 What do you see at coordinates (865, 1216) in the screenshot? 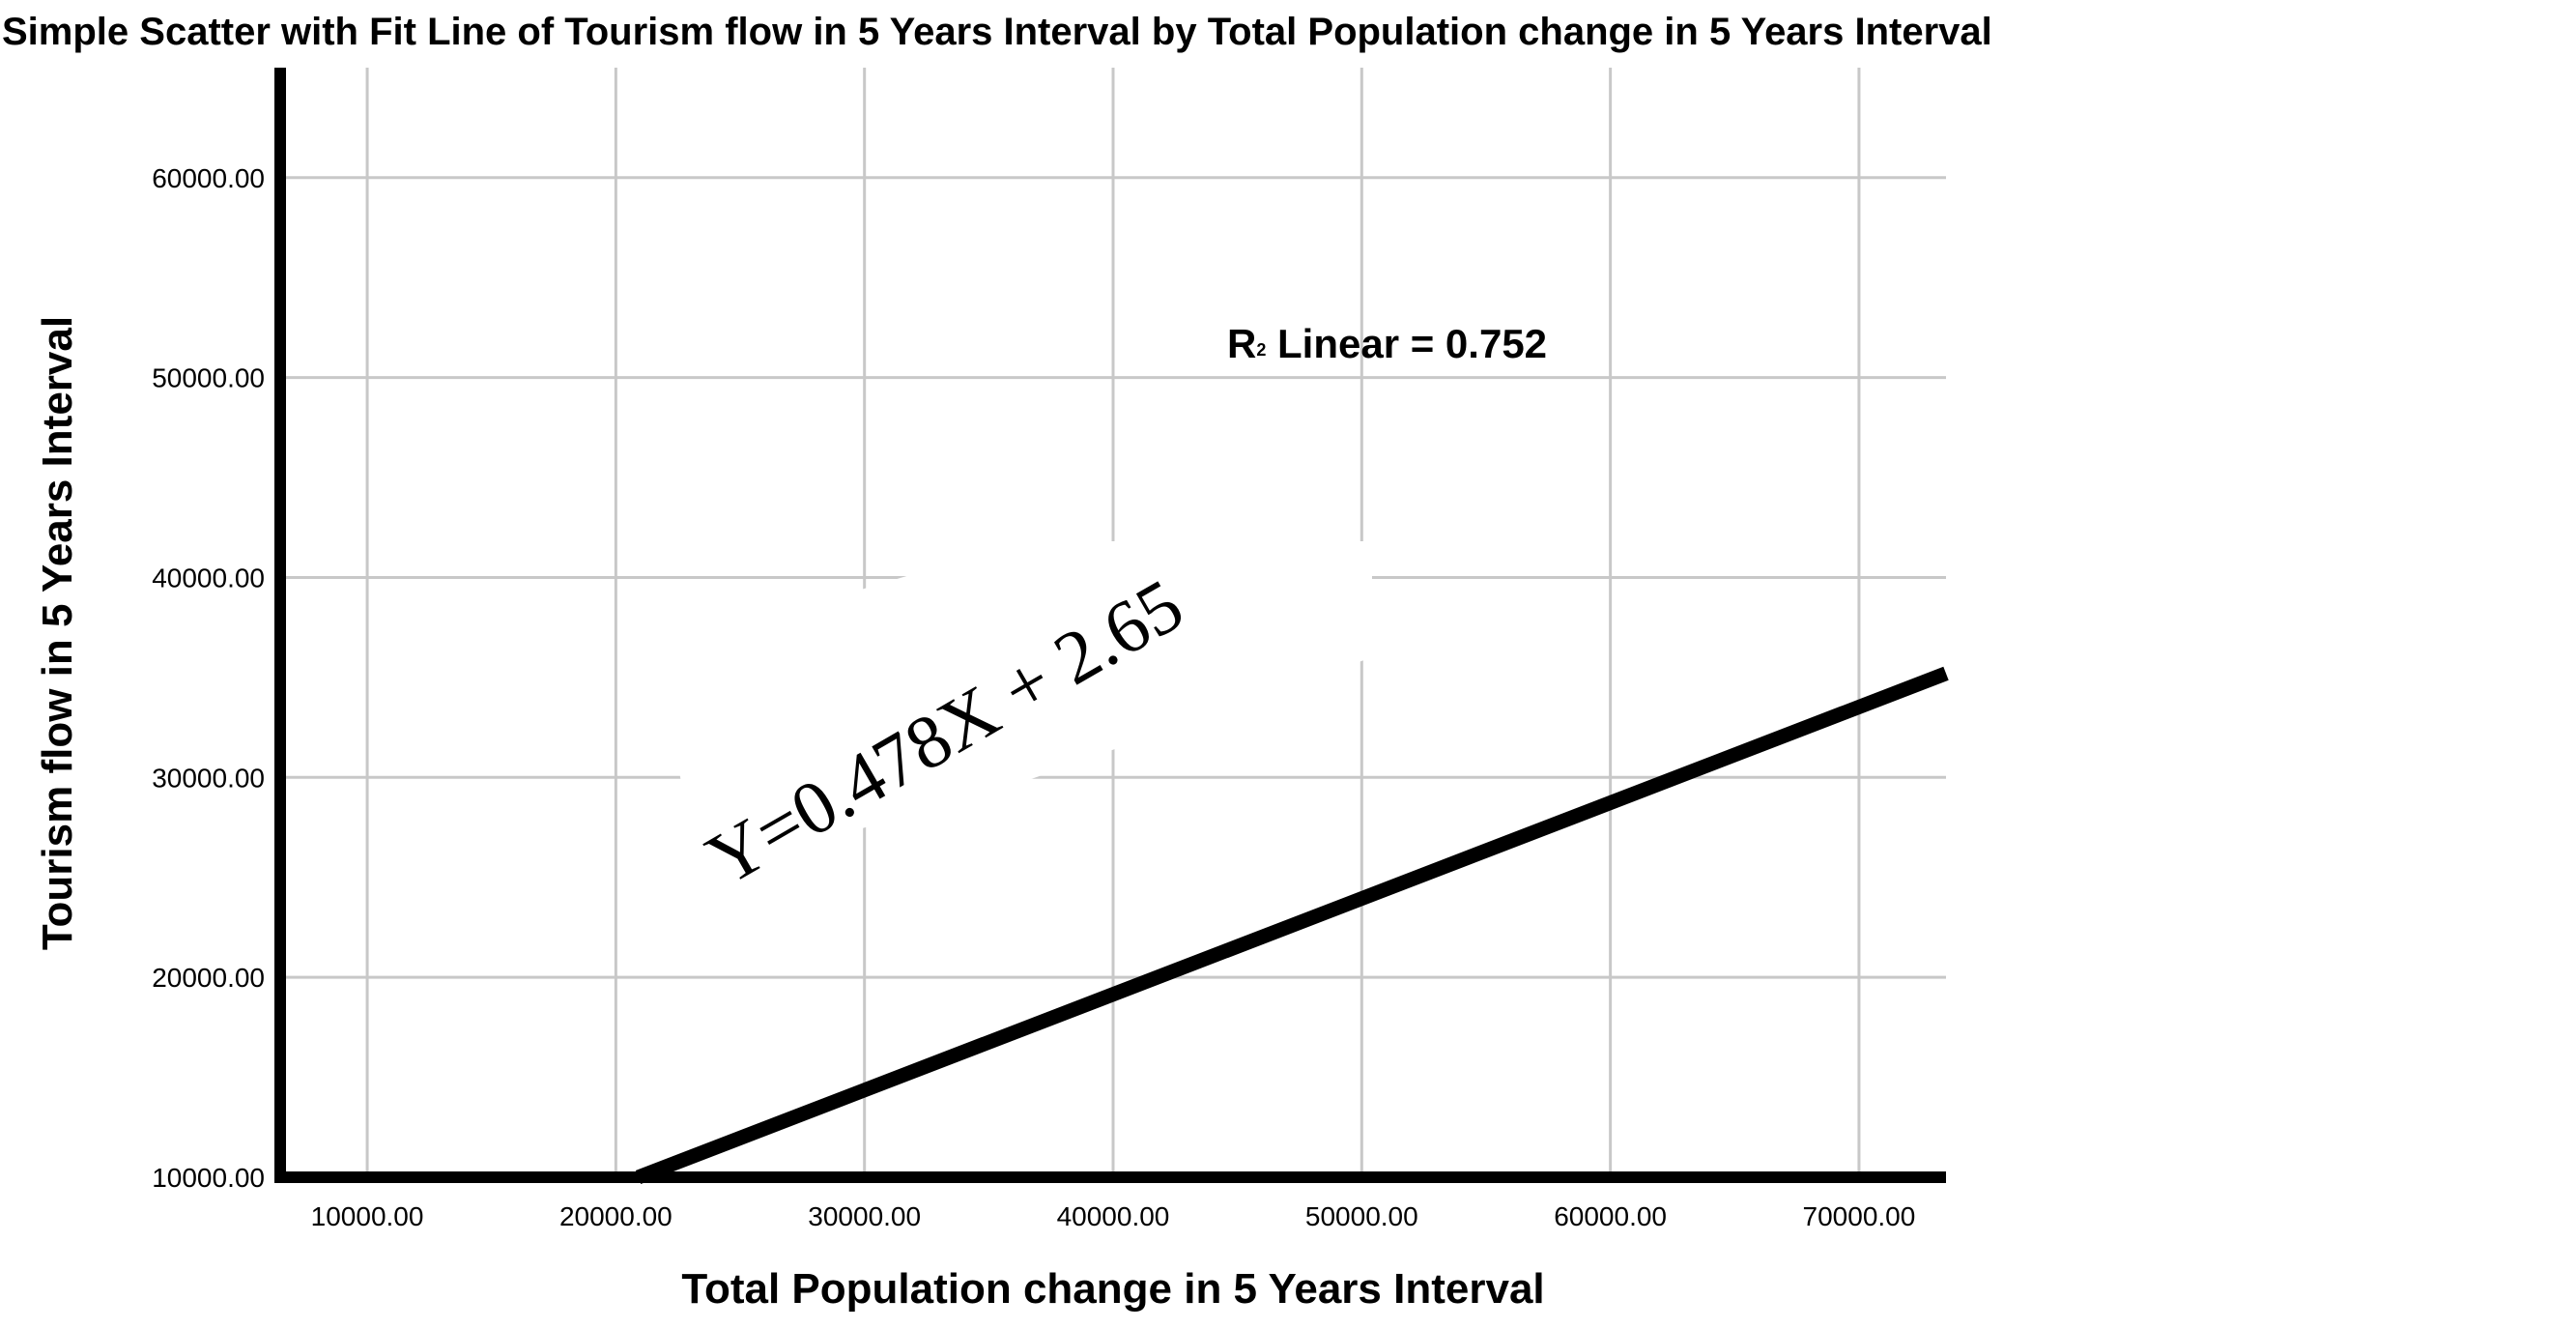
I see `x-tick-label: 30000.00` at bounding box center [865, 1216].